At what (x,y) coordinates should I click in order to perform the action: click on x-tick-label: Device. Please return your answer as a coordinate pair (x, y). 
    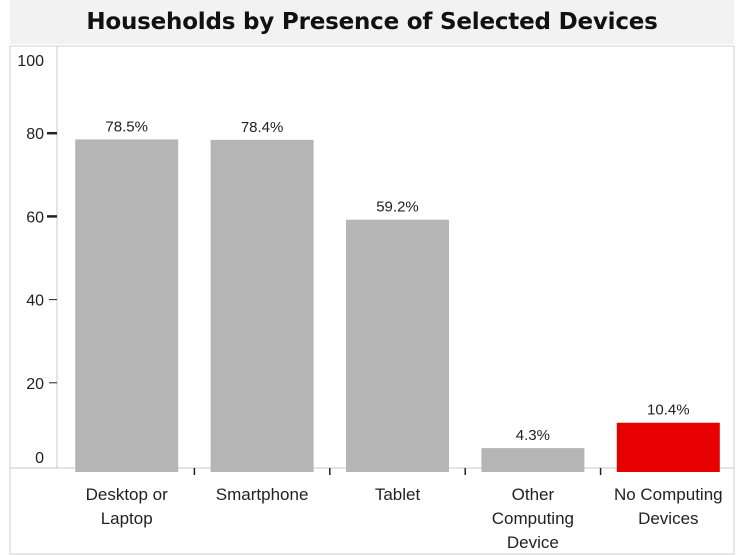
    Looking at the image, I should click on (533, 542).